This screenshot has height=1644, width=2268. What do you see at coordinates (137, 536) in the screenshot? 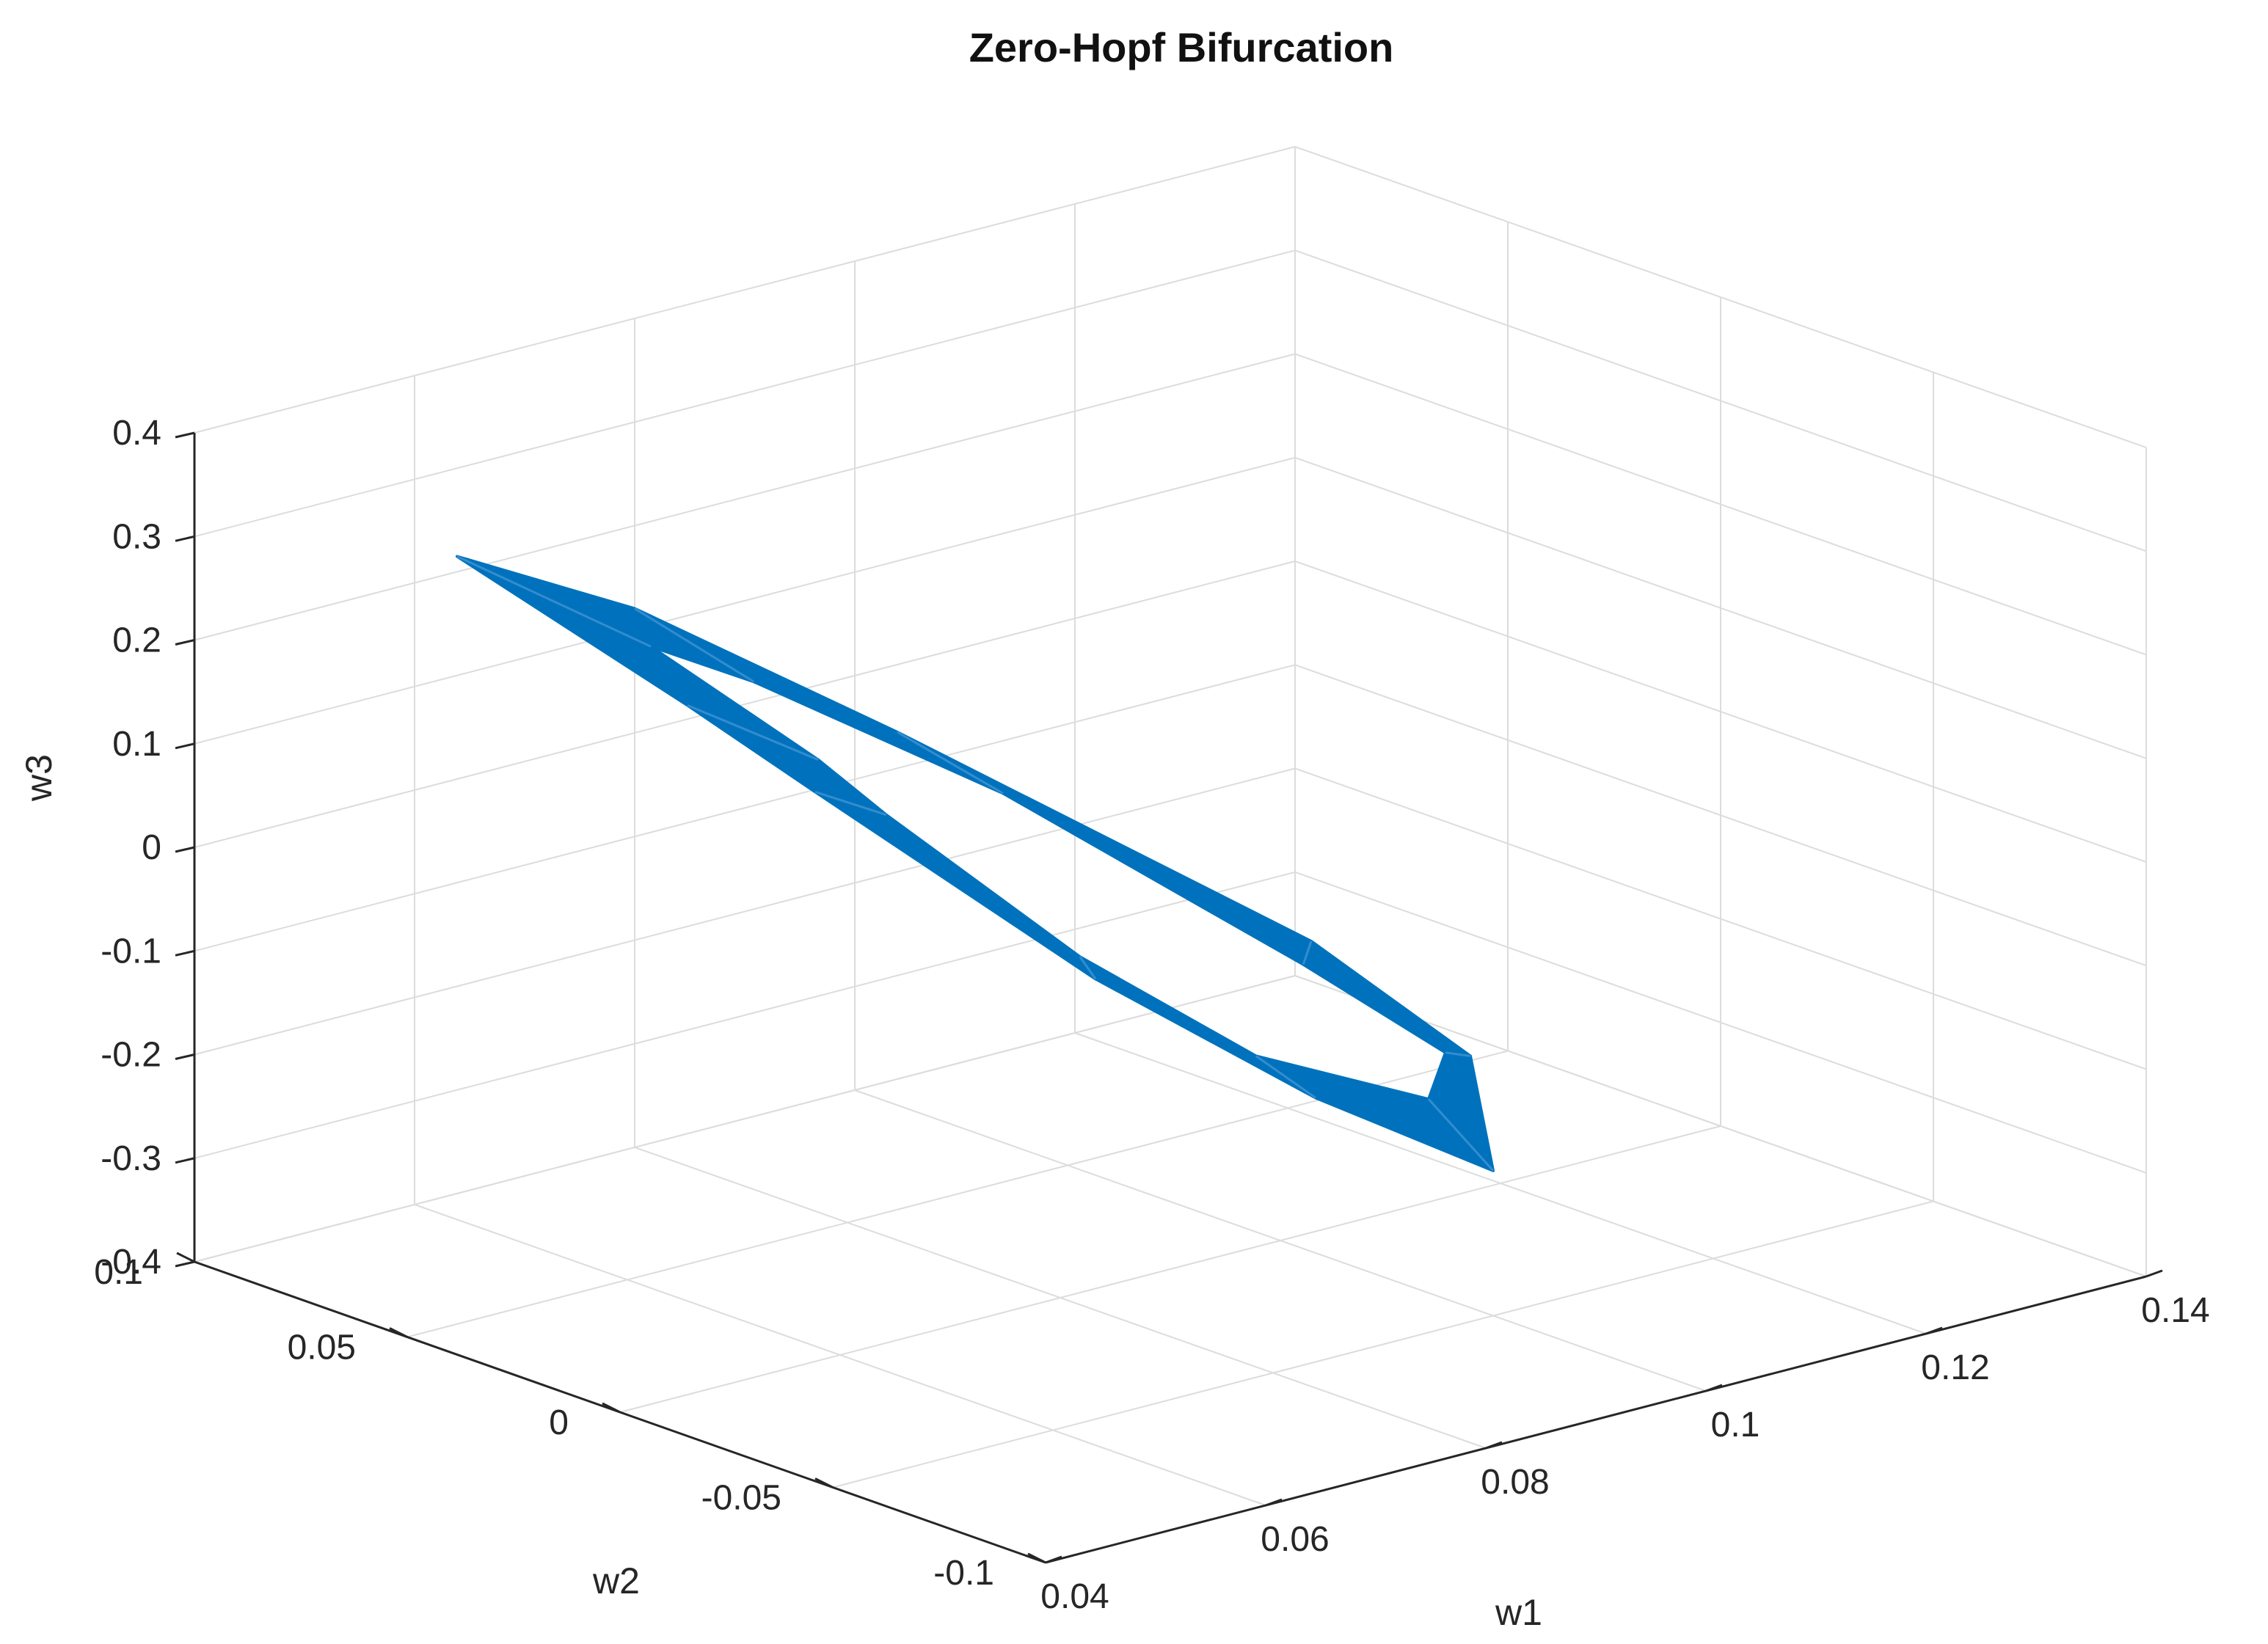
I see `z-tick-label: 0.3` at bounding box center [137, 536].